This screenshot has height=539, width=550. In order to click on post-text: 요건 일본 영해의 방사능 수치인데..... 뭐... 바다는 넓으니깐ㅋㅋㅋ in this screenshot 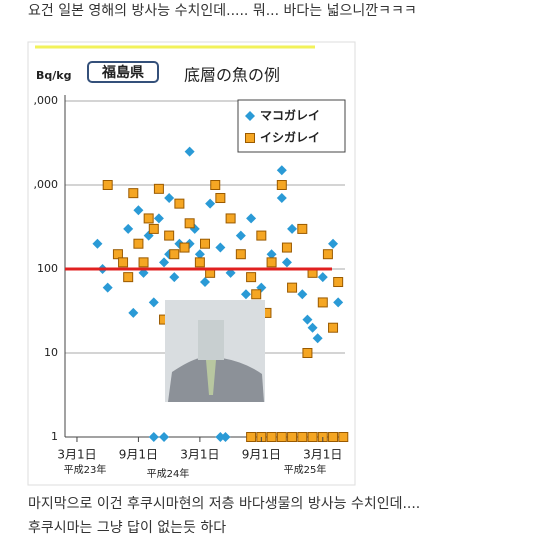, I will do `click(222, 11)`.